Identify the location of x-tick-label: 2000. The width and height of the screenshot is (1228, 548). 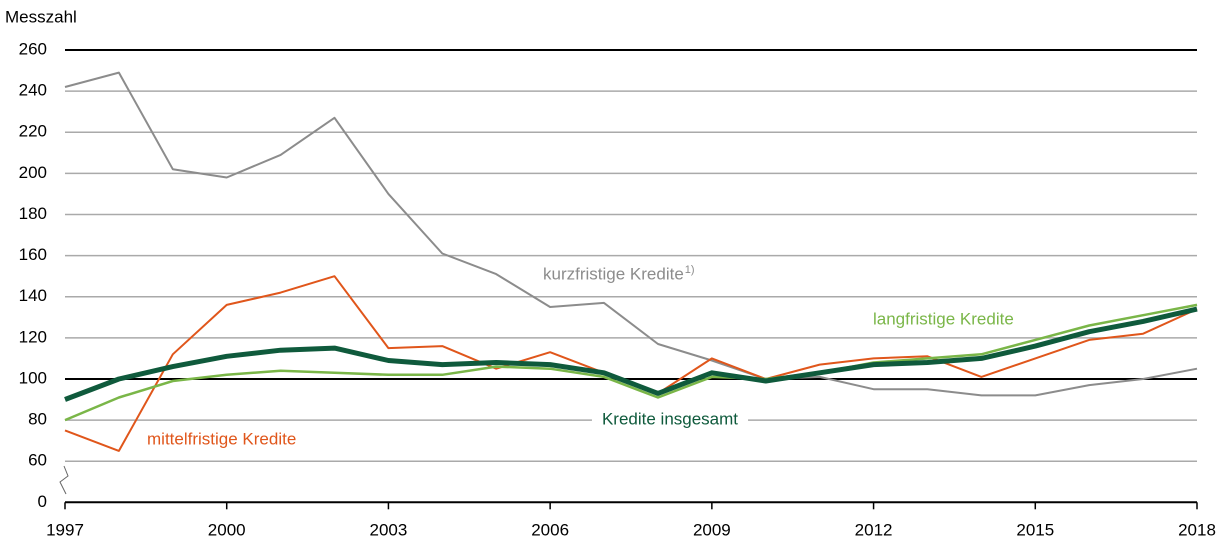
(227, 529).